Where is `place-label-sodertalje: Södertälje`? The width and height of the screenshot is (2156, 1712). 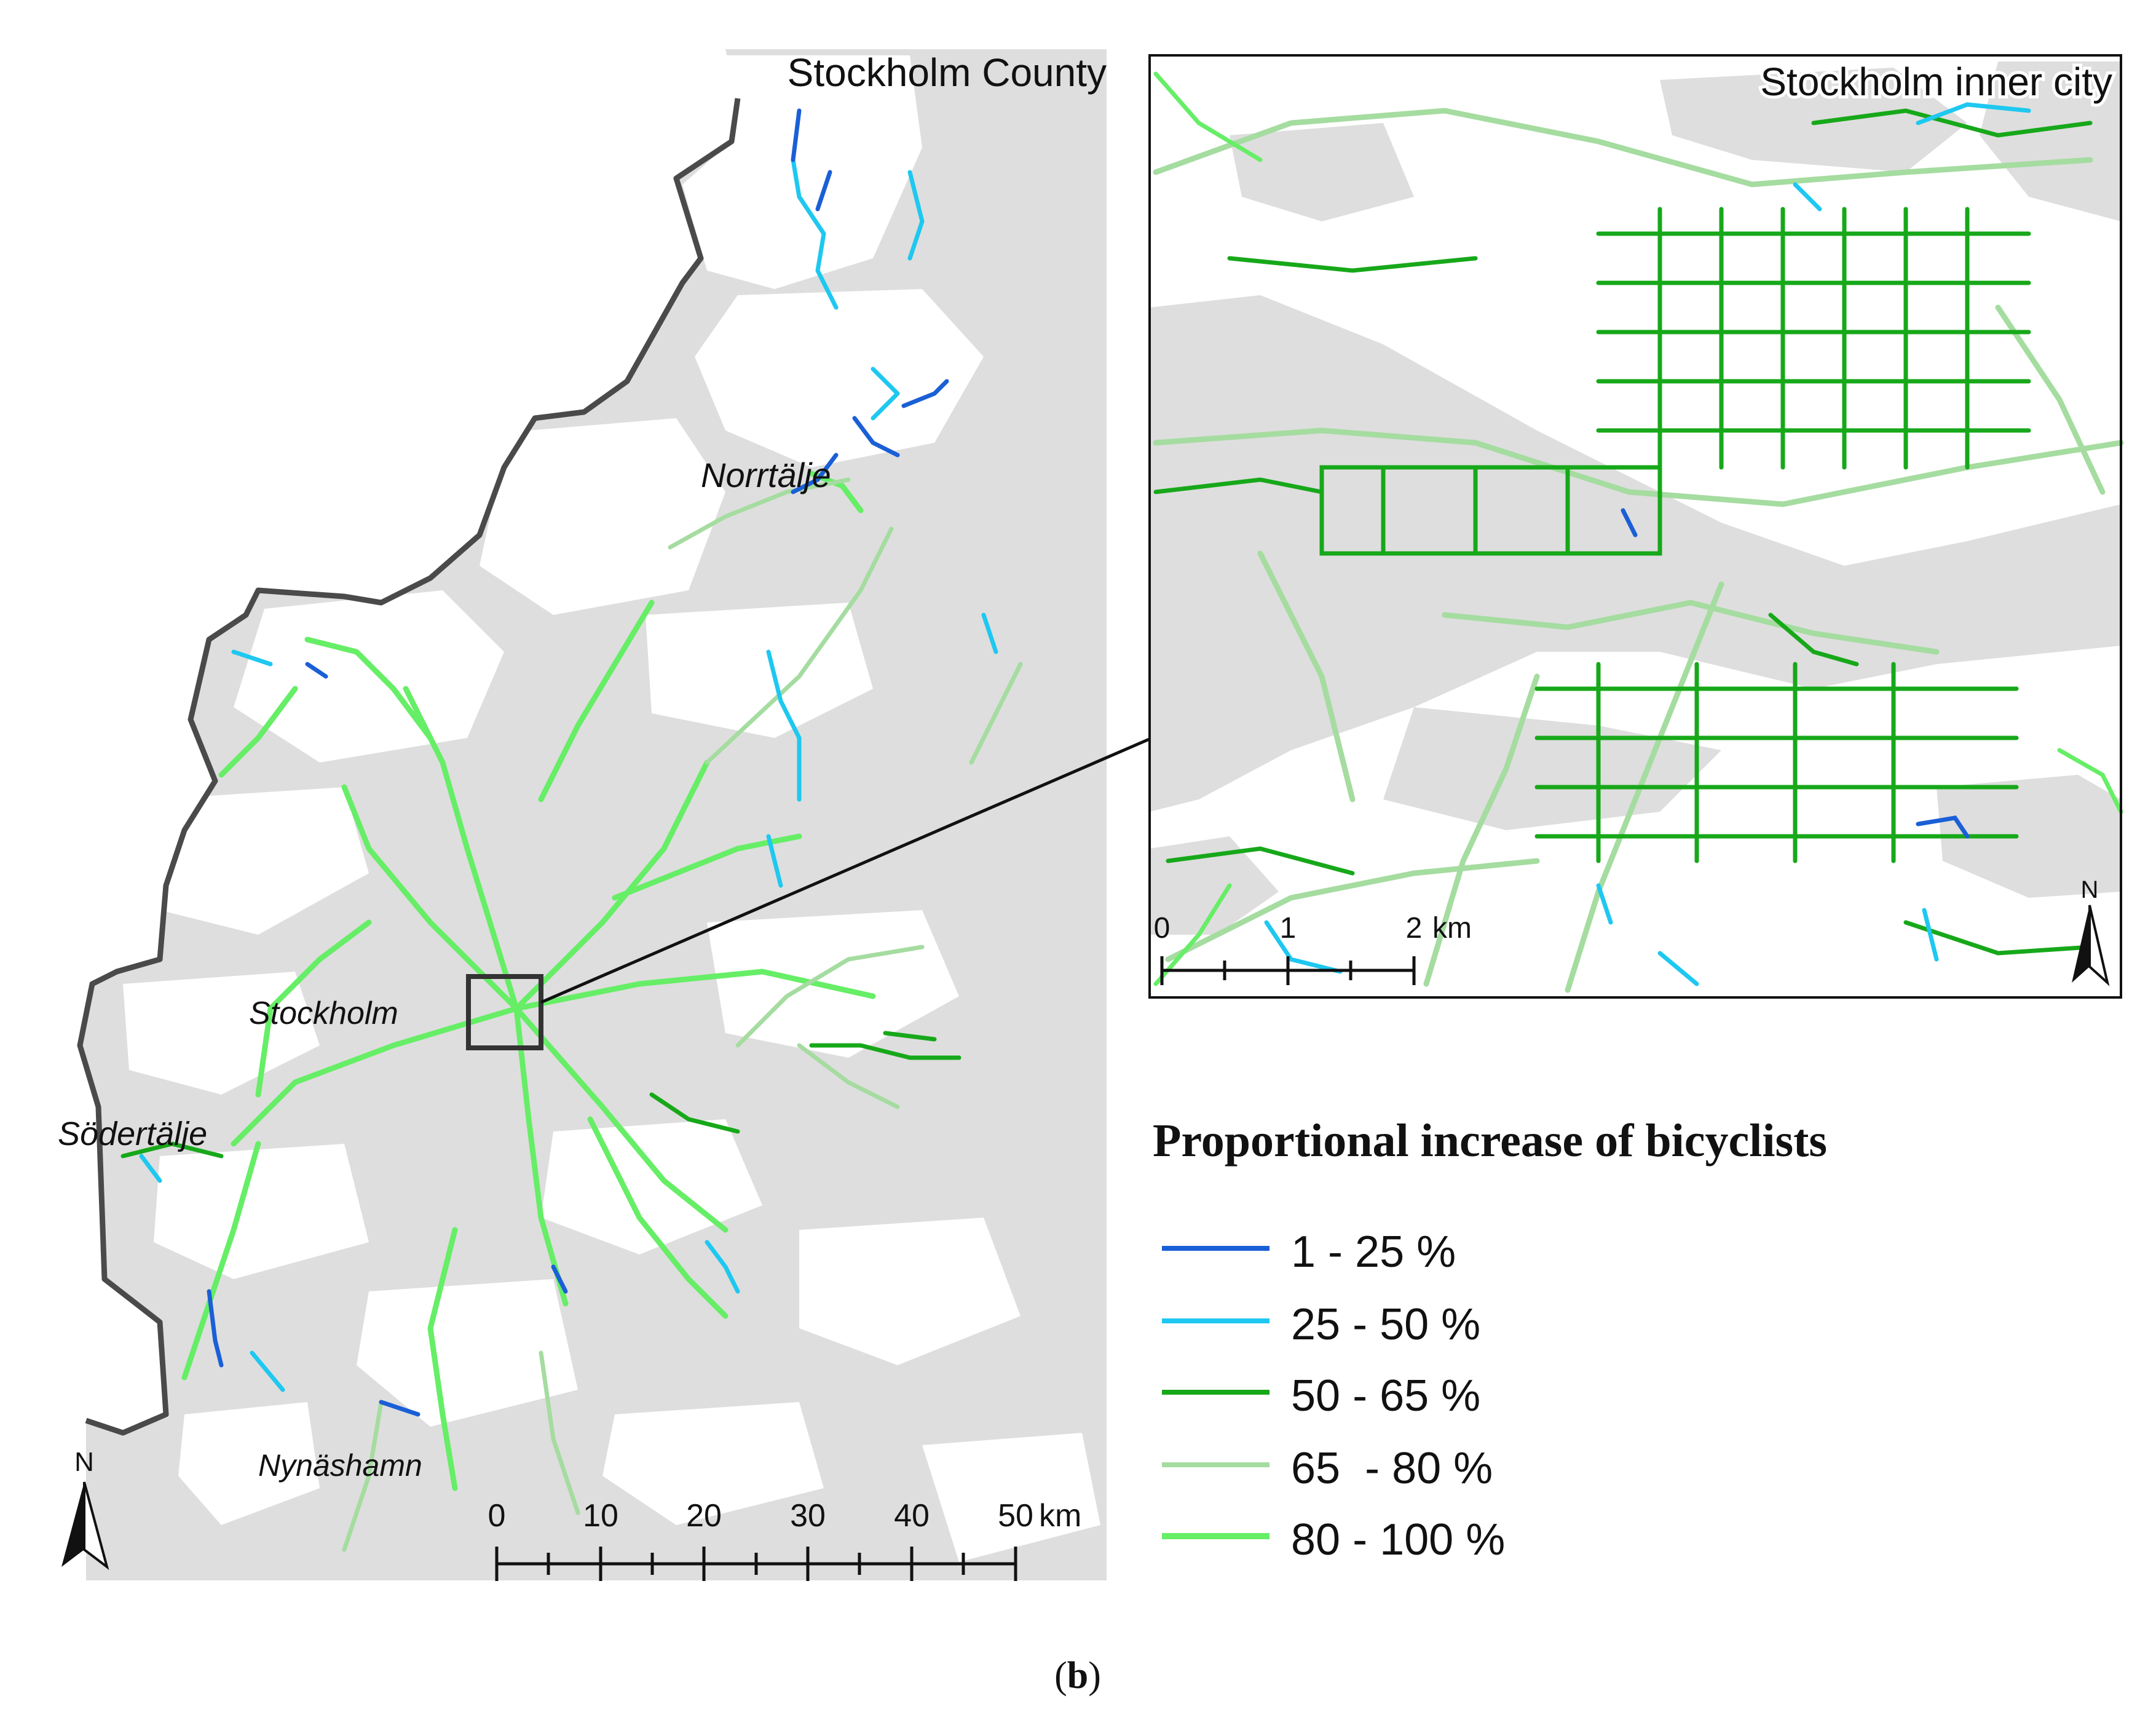
place-label-sodertalje: Södertälje is located at coordinates (132, 1134).